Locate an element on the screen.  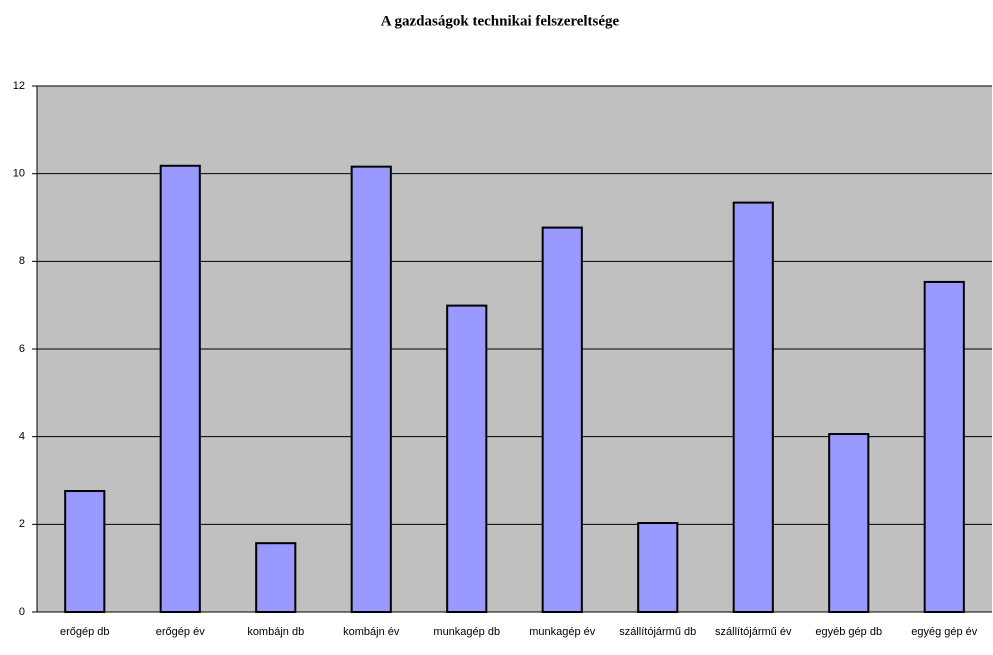
y-tick-label: 4 is located at coordinates (22, 437).